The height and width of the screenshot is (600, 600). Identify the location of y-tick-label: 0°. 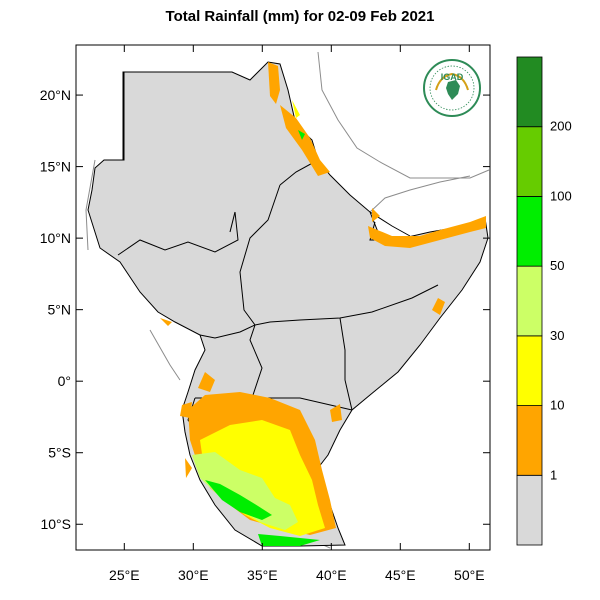
(64, 381).